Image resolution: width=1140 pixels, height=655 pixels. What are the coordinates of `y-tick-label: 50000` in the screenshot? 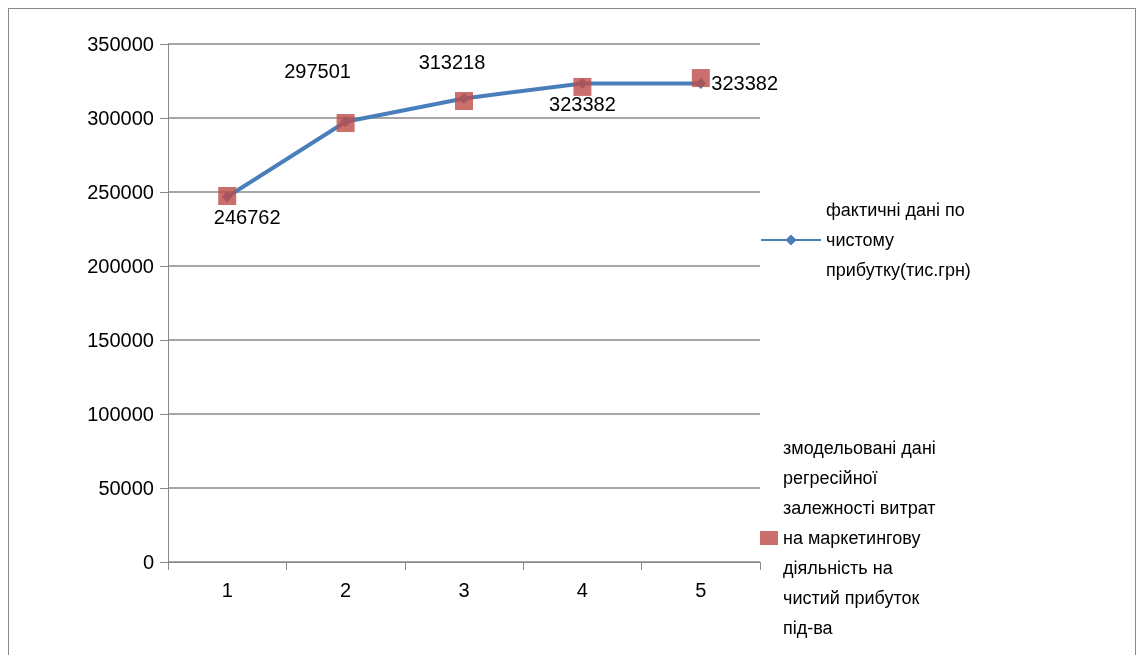 It's located at (126, 488).